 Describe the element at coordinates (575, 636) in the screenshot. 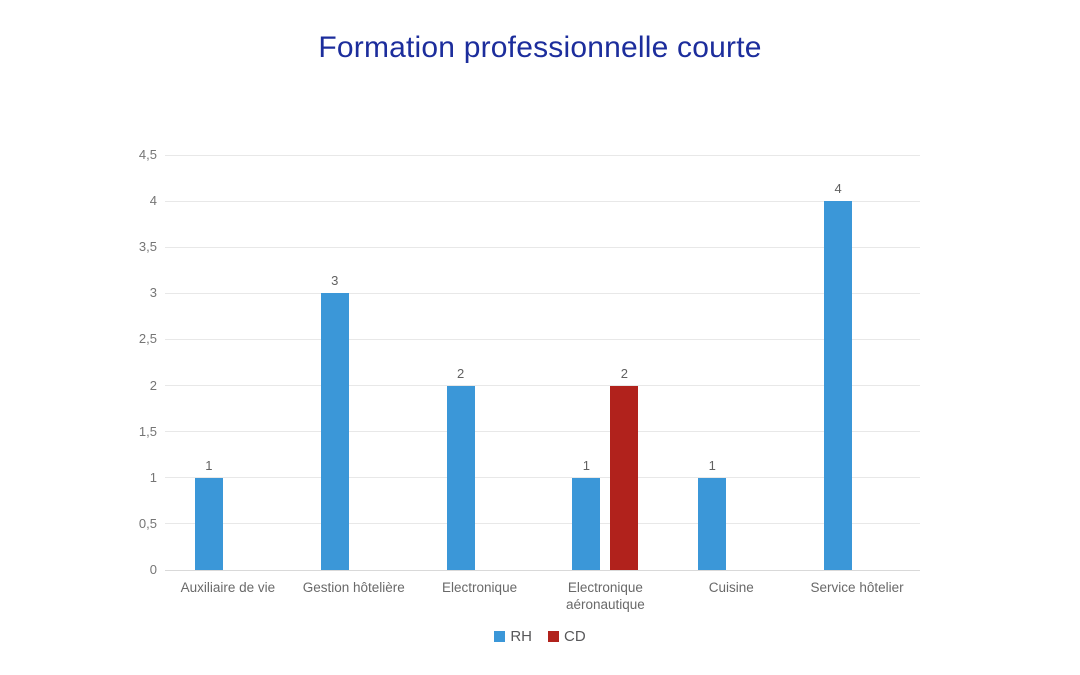

I see `legend-label-cd: CD` at that location.